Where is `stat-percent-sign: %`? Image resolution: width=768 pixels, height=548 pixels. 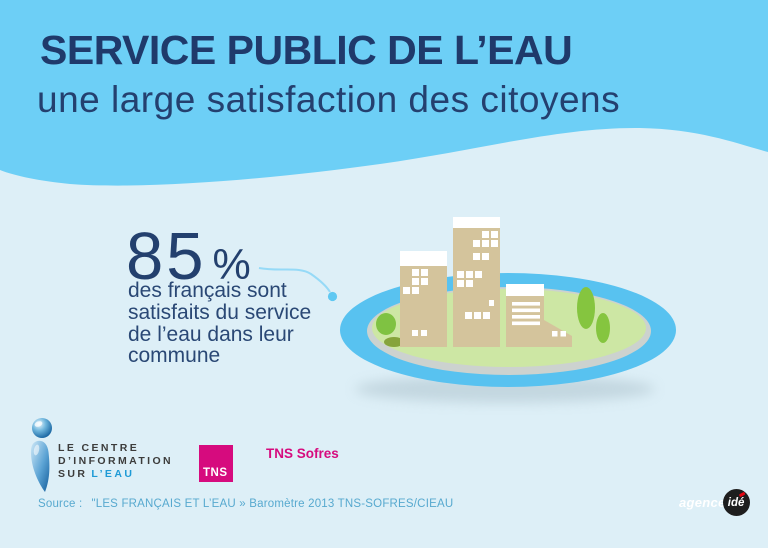
stat-percent-sign: % is located at coordinates (231, 265).